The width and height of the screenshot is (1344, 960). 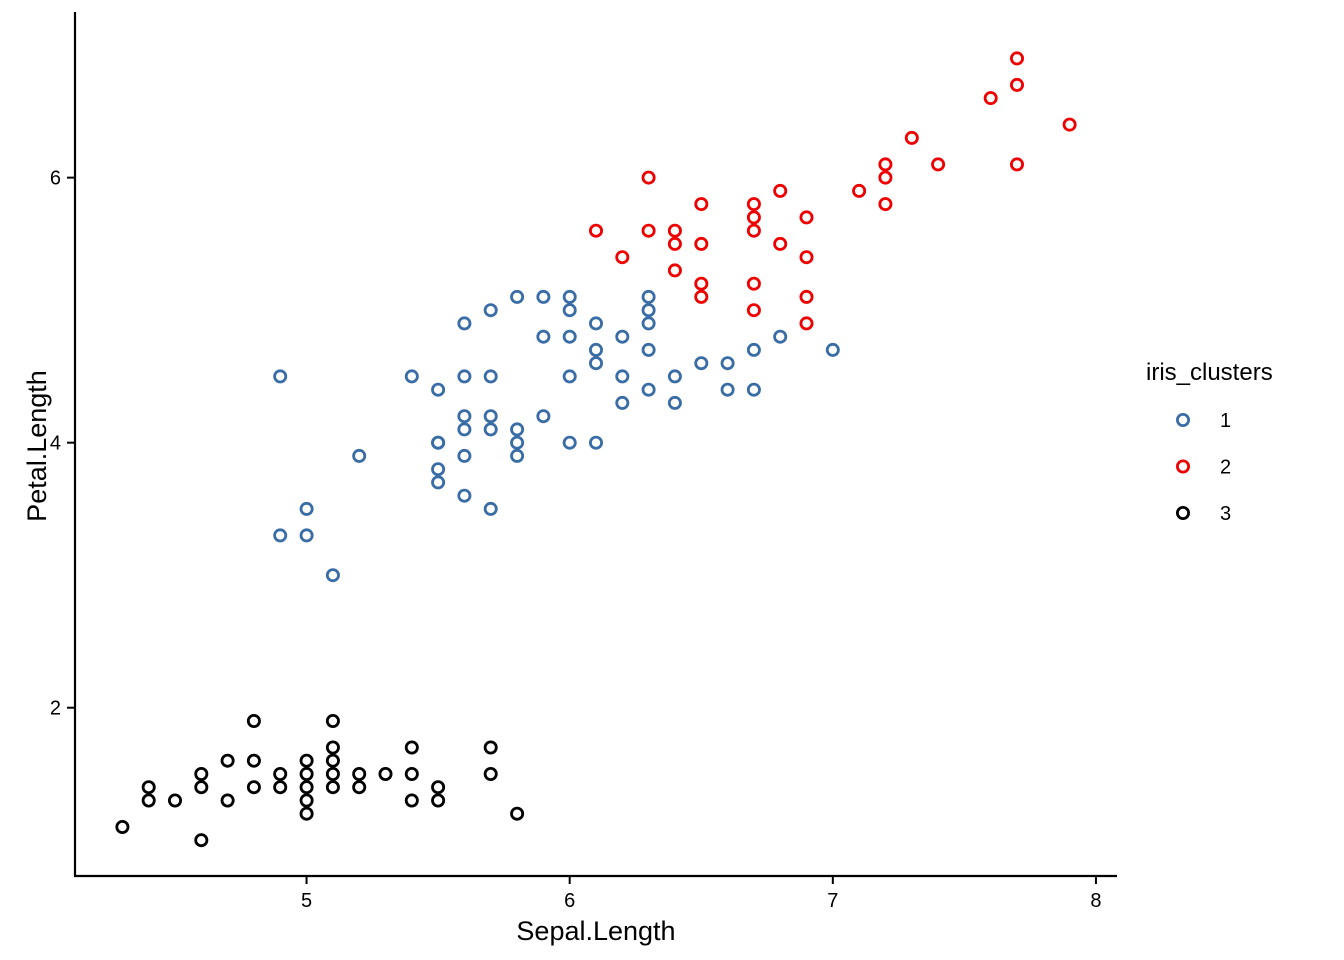 What do you see at coordinates (37, 446) in the screenshot?
I see `y-axis-title: Petal.Length` at bounding box center [37, 446].